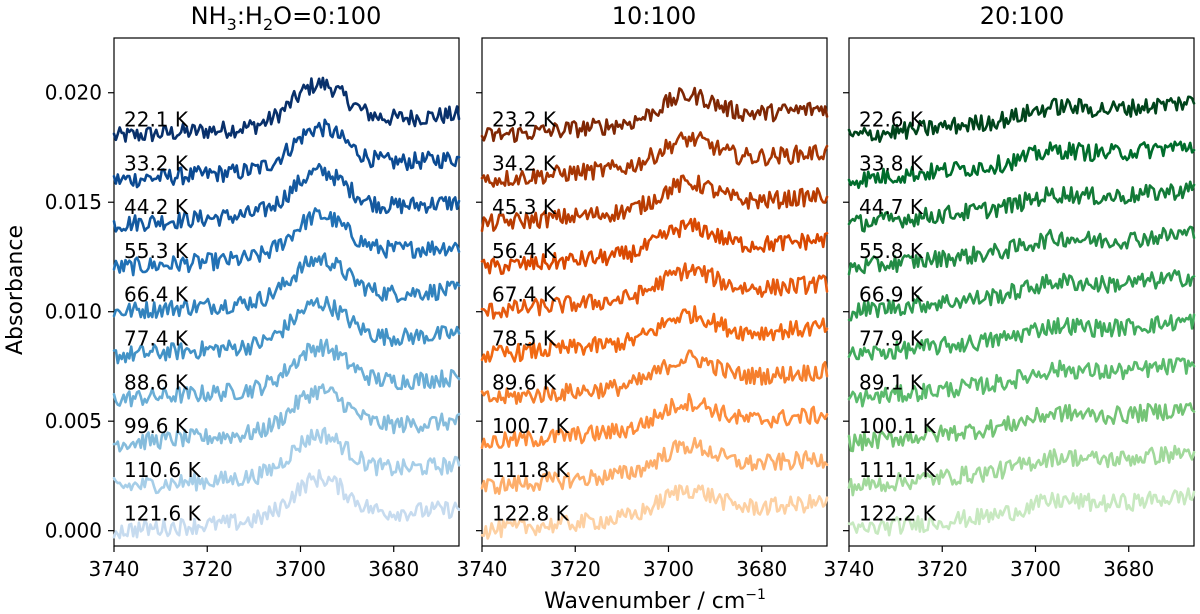 This screenshot has width=1200, height=614. I want to click on series-label: 33.8 K, so click(891, 163).